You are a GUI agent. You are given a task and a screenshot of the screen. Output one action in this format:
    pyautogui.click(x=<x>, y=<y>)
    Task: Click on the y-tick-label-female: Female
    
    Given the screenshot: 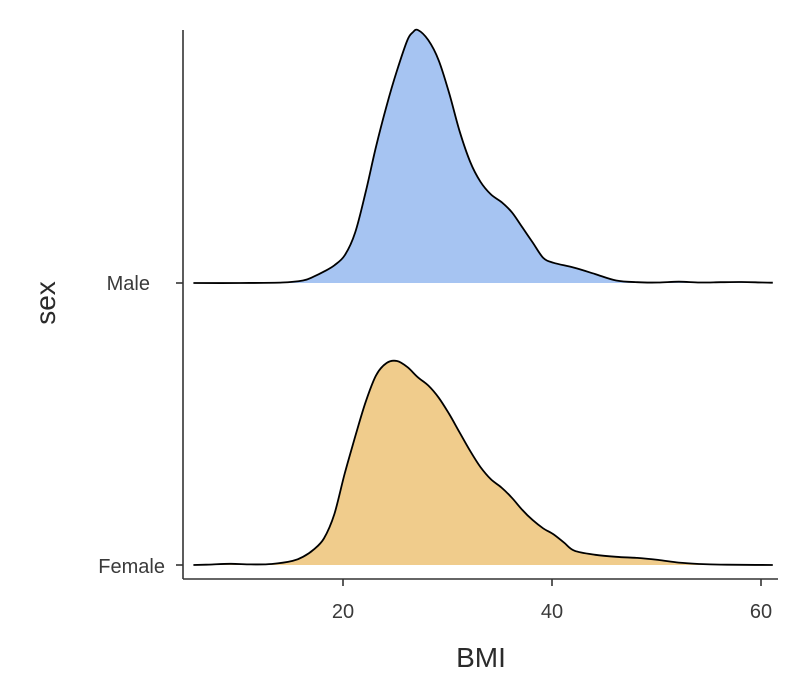 What is the action you would take?
    pyautogui.click(x=131, y=567)
    